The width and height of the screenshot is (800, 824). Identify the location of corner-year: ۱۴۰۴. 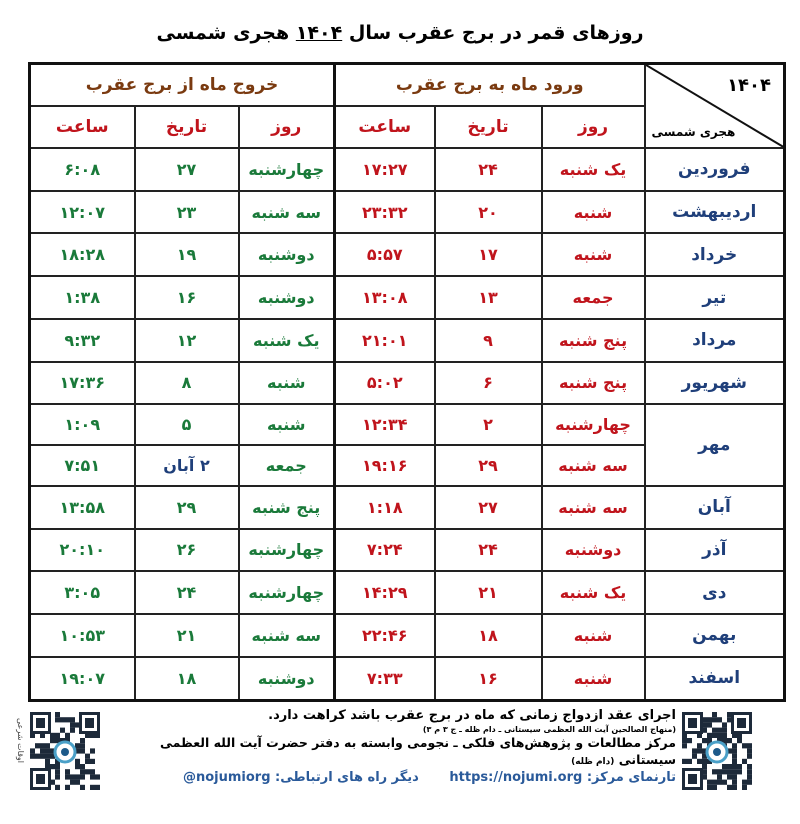
(749, 85).